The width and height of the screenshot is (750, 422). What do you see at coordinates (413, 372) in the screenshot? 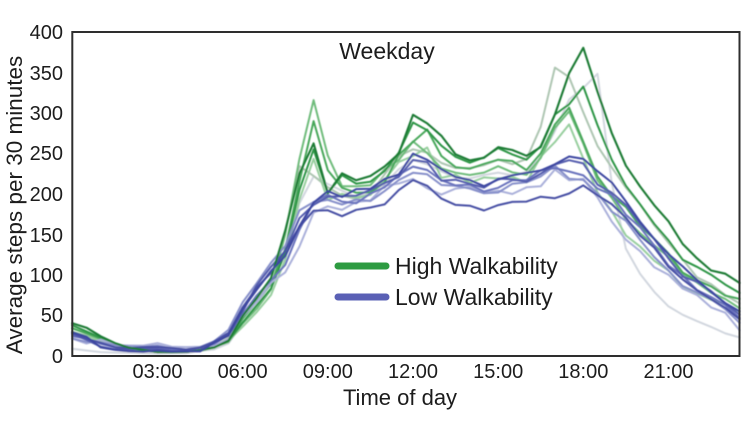
I see `svg-text: 12:00` at bounding box center [413, 372].